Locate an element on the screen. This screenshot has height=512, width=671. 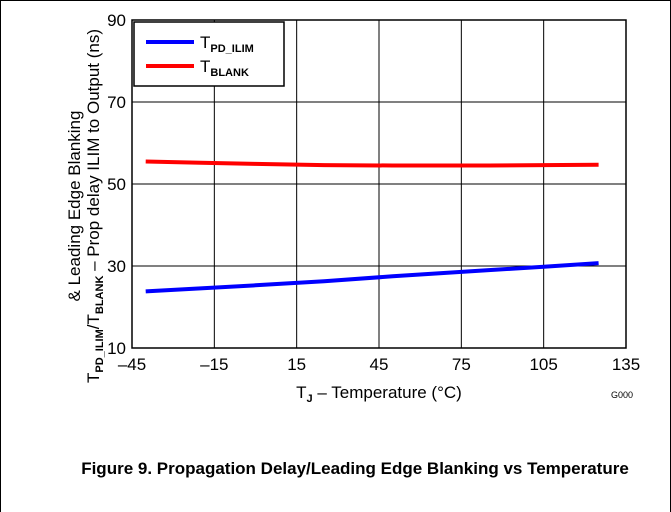
figure-id-label: G000 is located at coordinates (622, 395).